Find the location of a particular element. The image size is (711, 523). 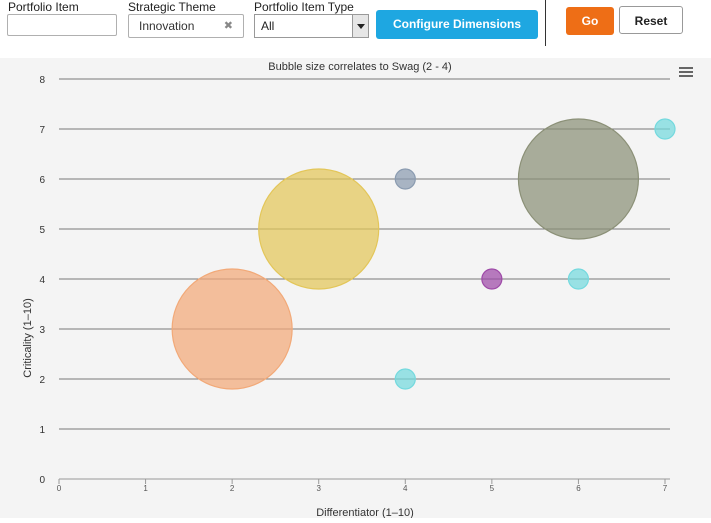

x-tick-label: 3 is located at coordinates (318, 488).